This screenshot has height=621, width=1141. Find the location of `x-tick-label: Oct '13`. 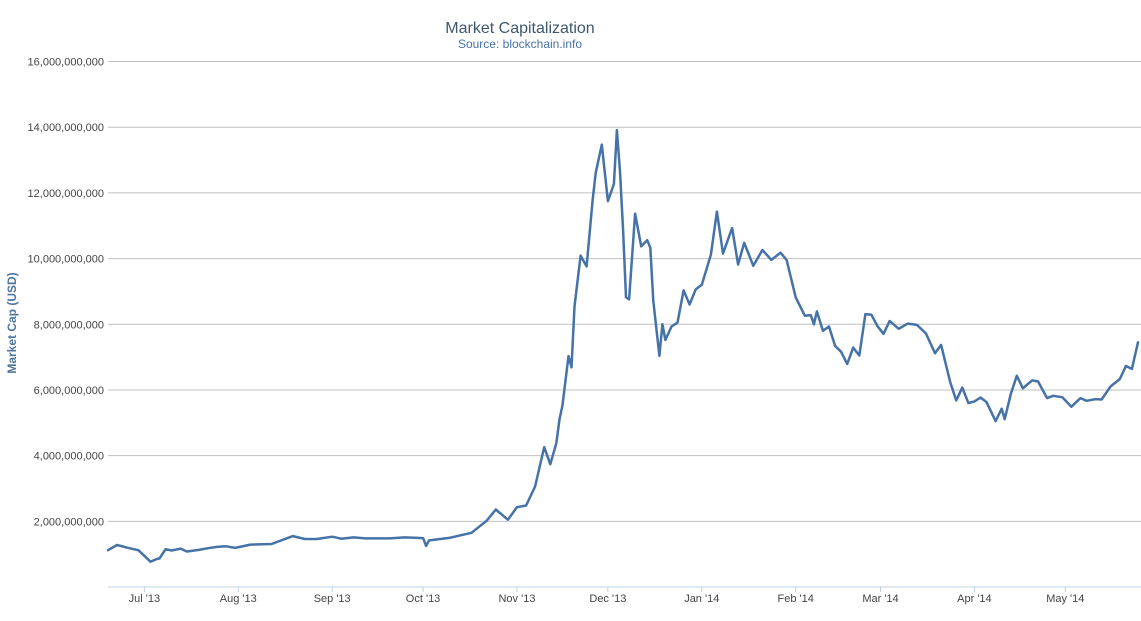

x-tick-label: Oct '13 is located at coordinates (423, 599).